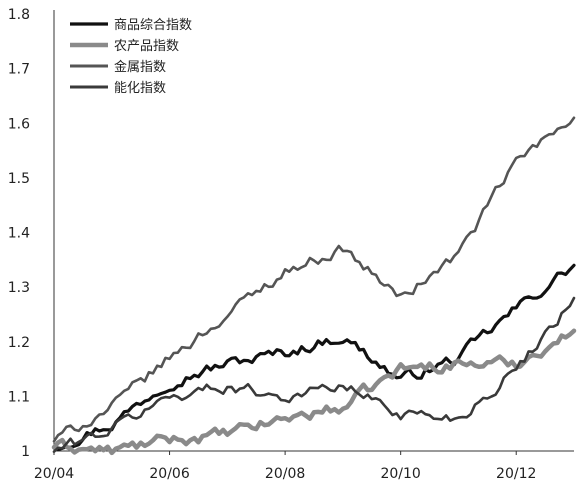 The height and width of the screenshot is (492, 587). I want to click on x-tick-label: 20/12, so click(516, 474).